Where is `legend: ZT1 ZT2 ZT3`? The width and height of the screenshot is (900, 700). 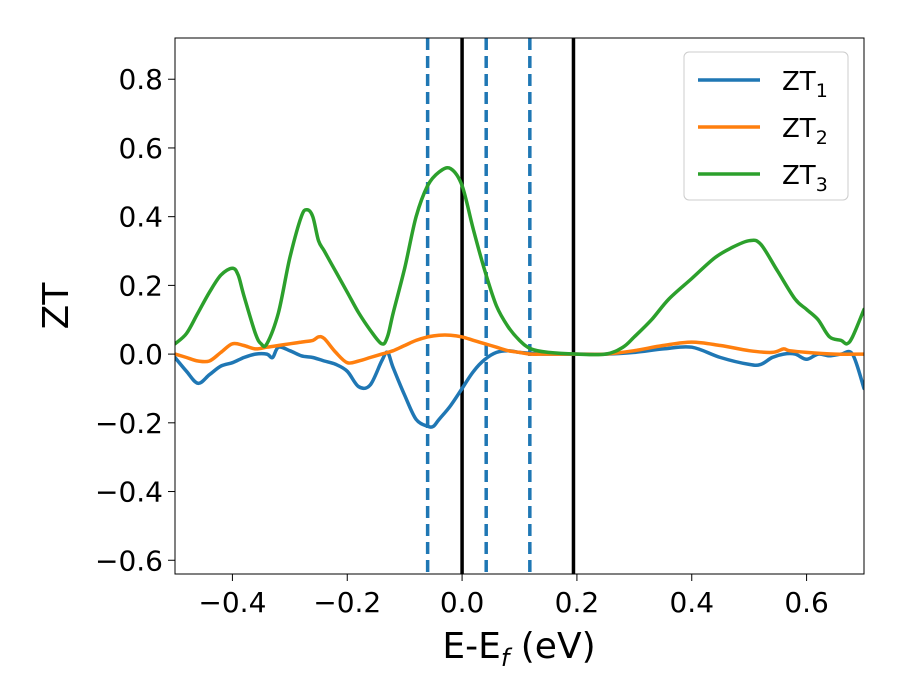 legend: ZT1 ZT2 ZT3 is located at coordinates (766, 126).